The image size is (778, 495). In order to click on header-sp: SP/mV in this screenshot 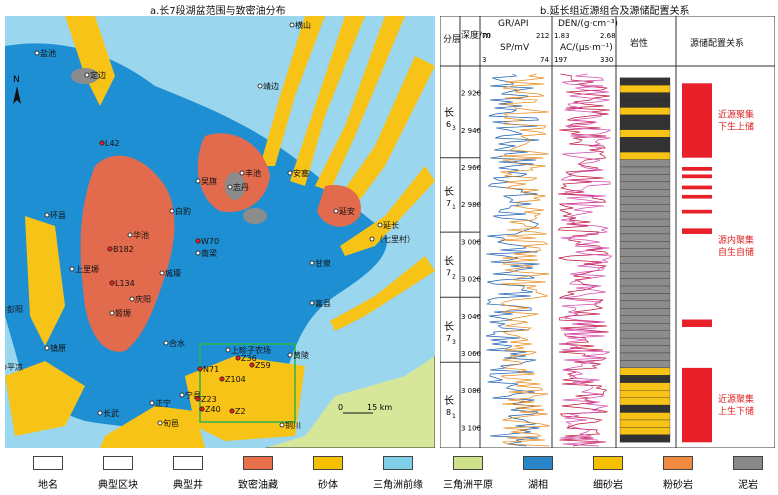, I will do `click(515, 48)`.